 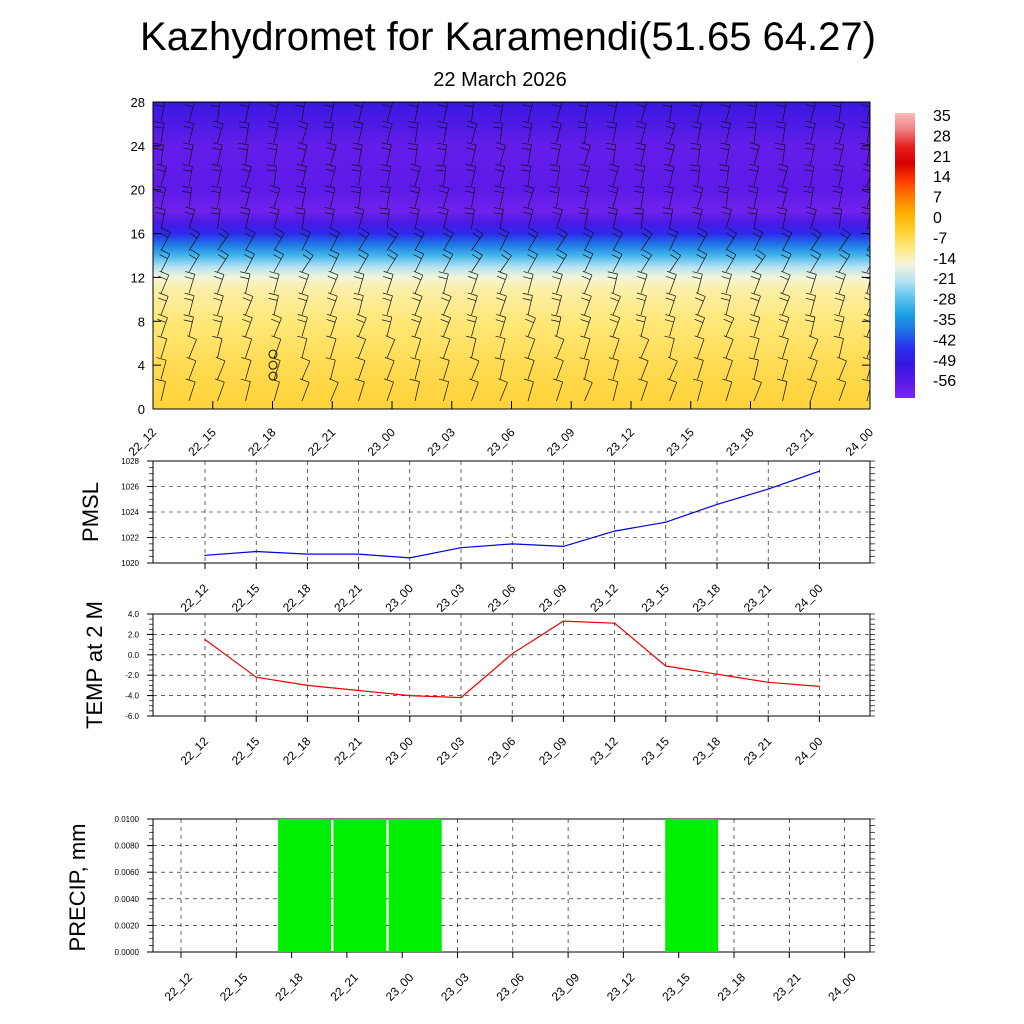 What do you see at coordinates (451, 751) in the screenshot?
I see `x-tick-label: 23_03` at bounding box center [451, 751].